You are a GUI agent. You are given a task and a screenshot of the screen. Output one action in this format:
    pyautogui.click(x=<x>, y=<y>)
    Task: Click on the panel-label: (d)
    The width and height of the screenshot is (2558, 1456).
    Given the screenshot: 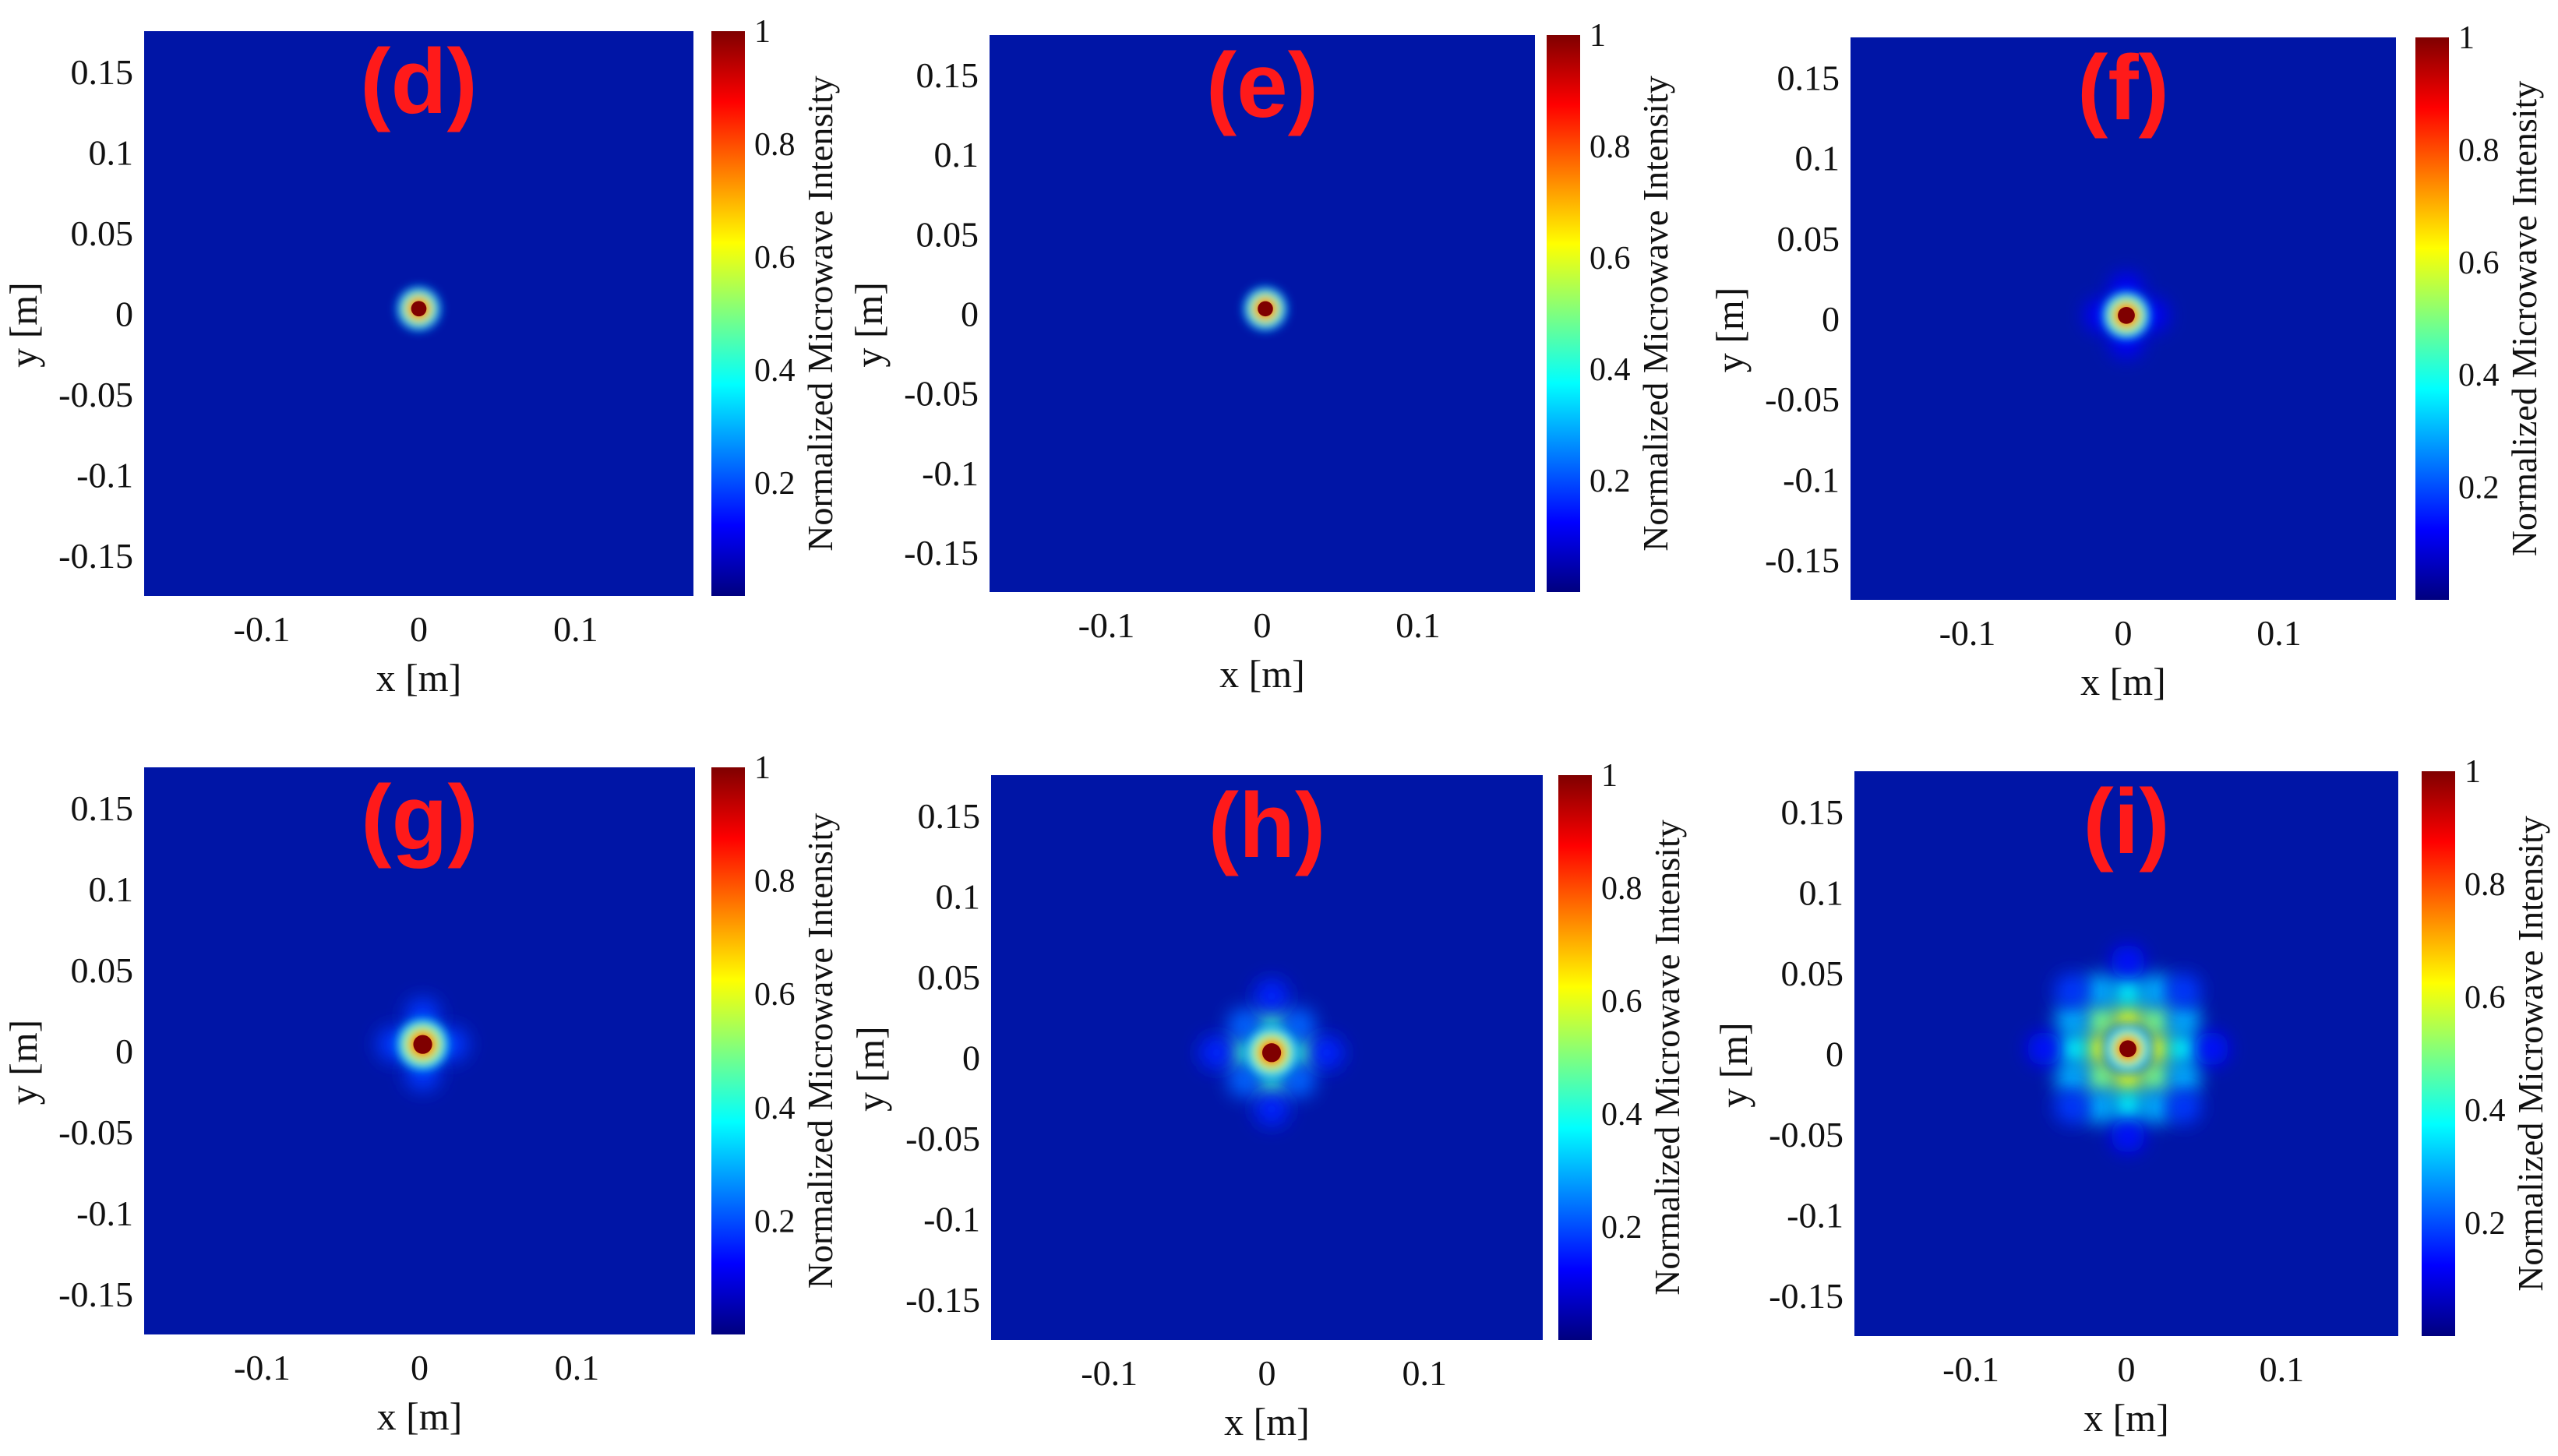 What is the action you would take?
    pyautogui.click(x=419, y=81)
    